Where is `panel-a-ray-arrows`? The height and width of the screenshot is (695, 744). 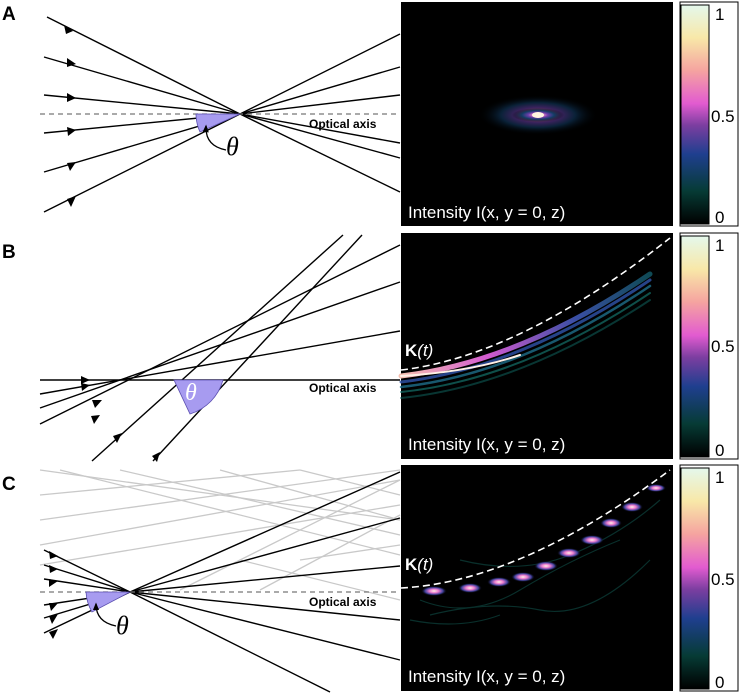
panel-a-ray-arrows is located at coordinates (70, 116).